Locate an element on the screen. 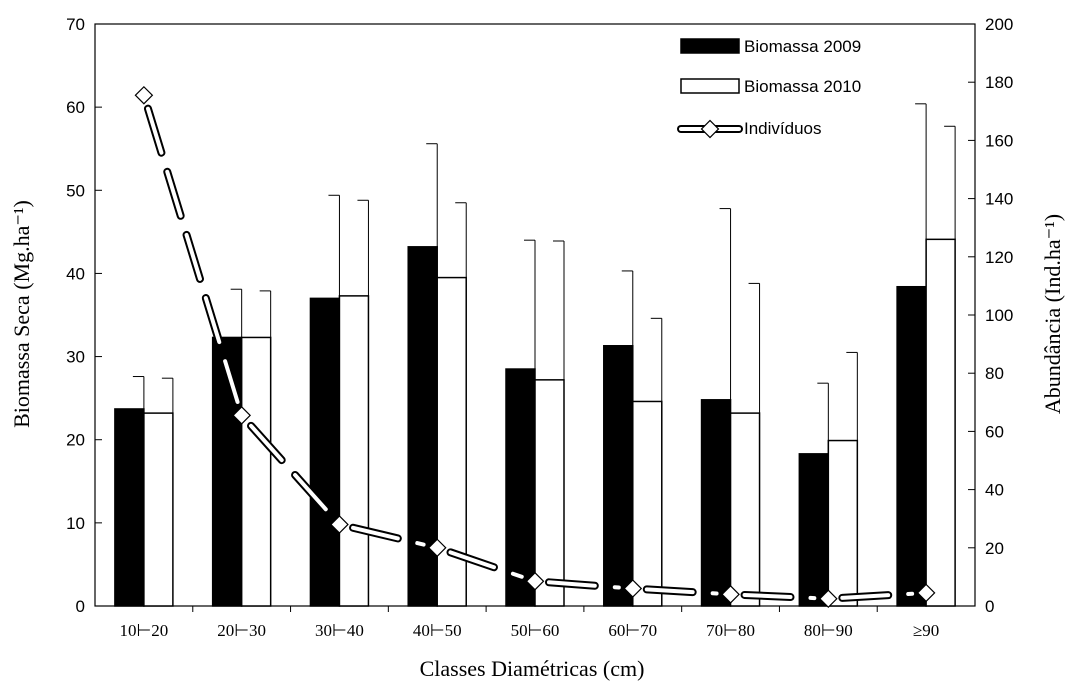  y2-tick-label-40: 40 is located at coordinates (994, 490).